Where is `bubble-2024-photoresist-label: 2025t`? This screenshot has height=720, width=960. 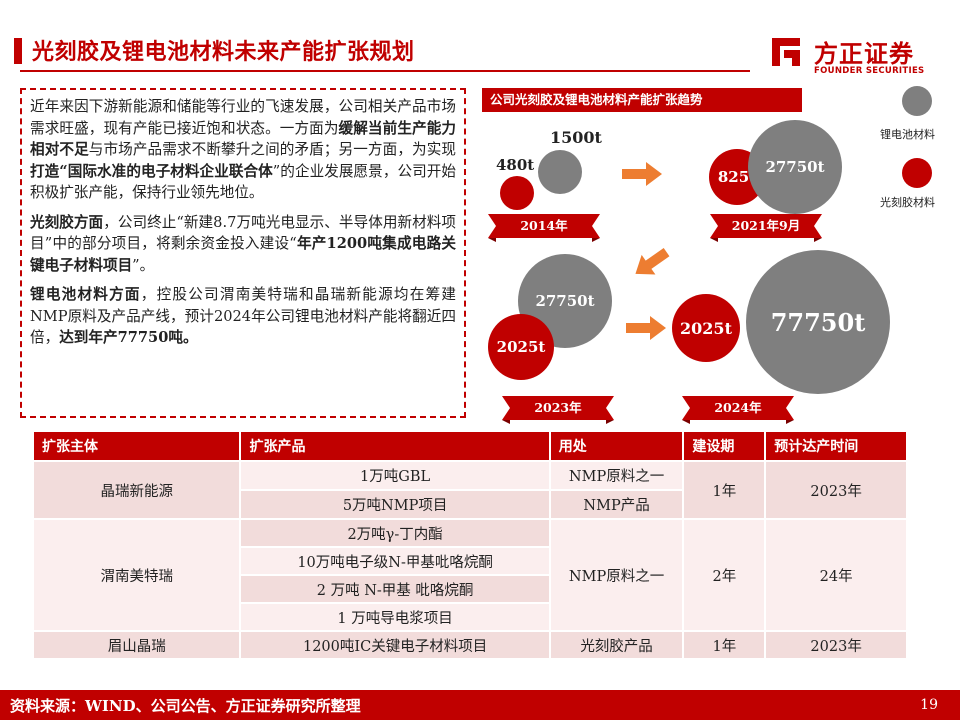 bubble-2024-photoresist-label: 2025t is located at coordinates (706, 328).